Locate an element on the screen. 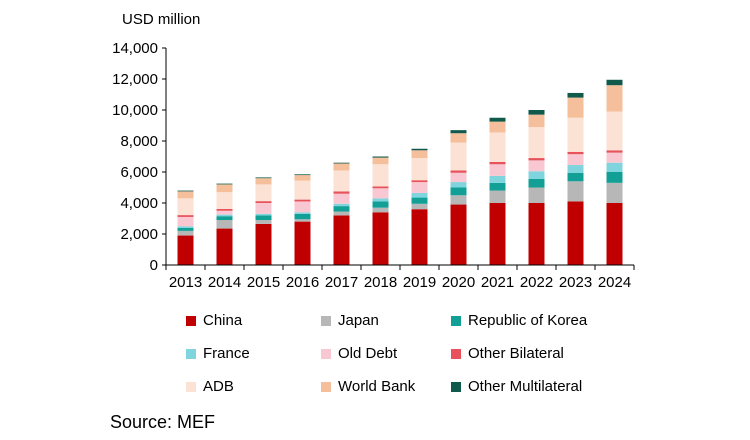 The image size is (750, 440). x-tick-label: 2014 is located at coordinates (224, 282).